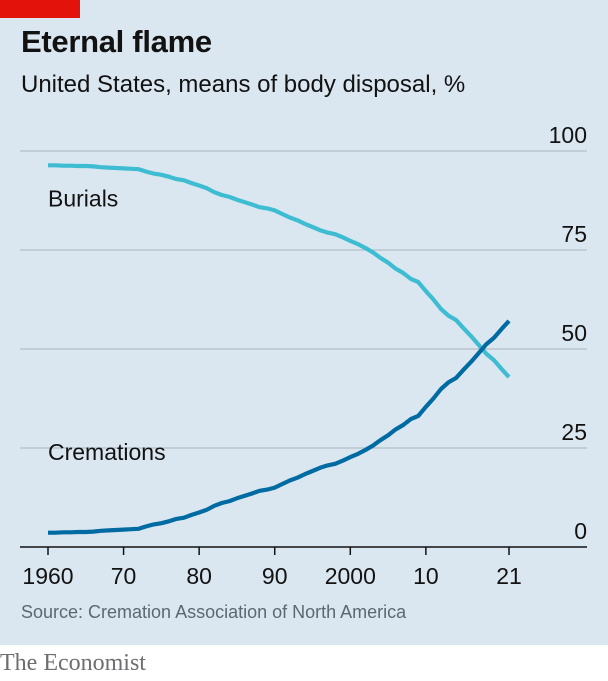 This screenshot has height=681, width=608. I want to click on y-tick-label: 50, so click(574, 333).